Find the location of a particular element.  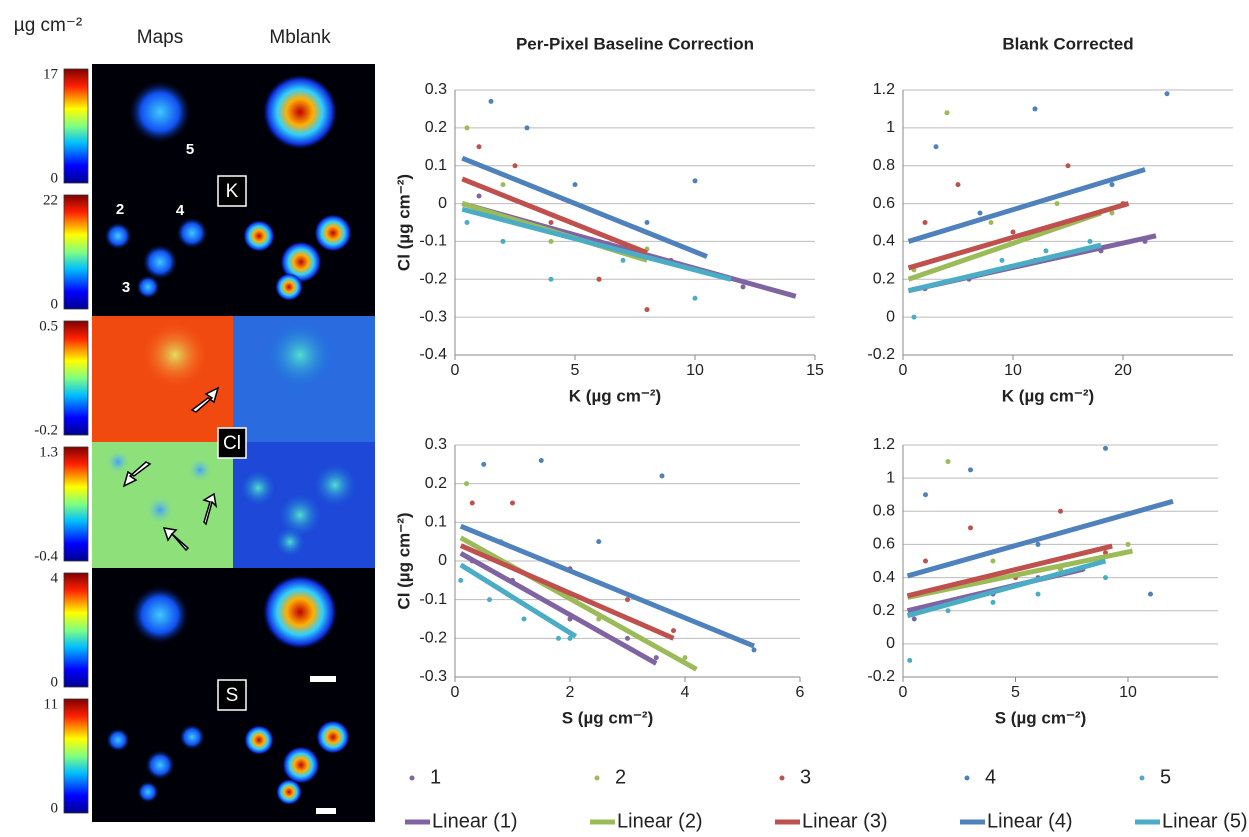

x-axis-label: K (µg cm⁻²) is located at coordinates (1048, 395).